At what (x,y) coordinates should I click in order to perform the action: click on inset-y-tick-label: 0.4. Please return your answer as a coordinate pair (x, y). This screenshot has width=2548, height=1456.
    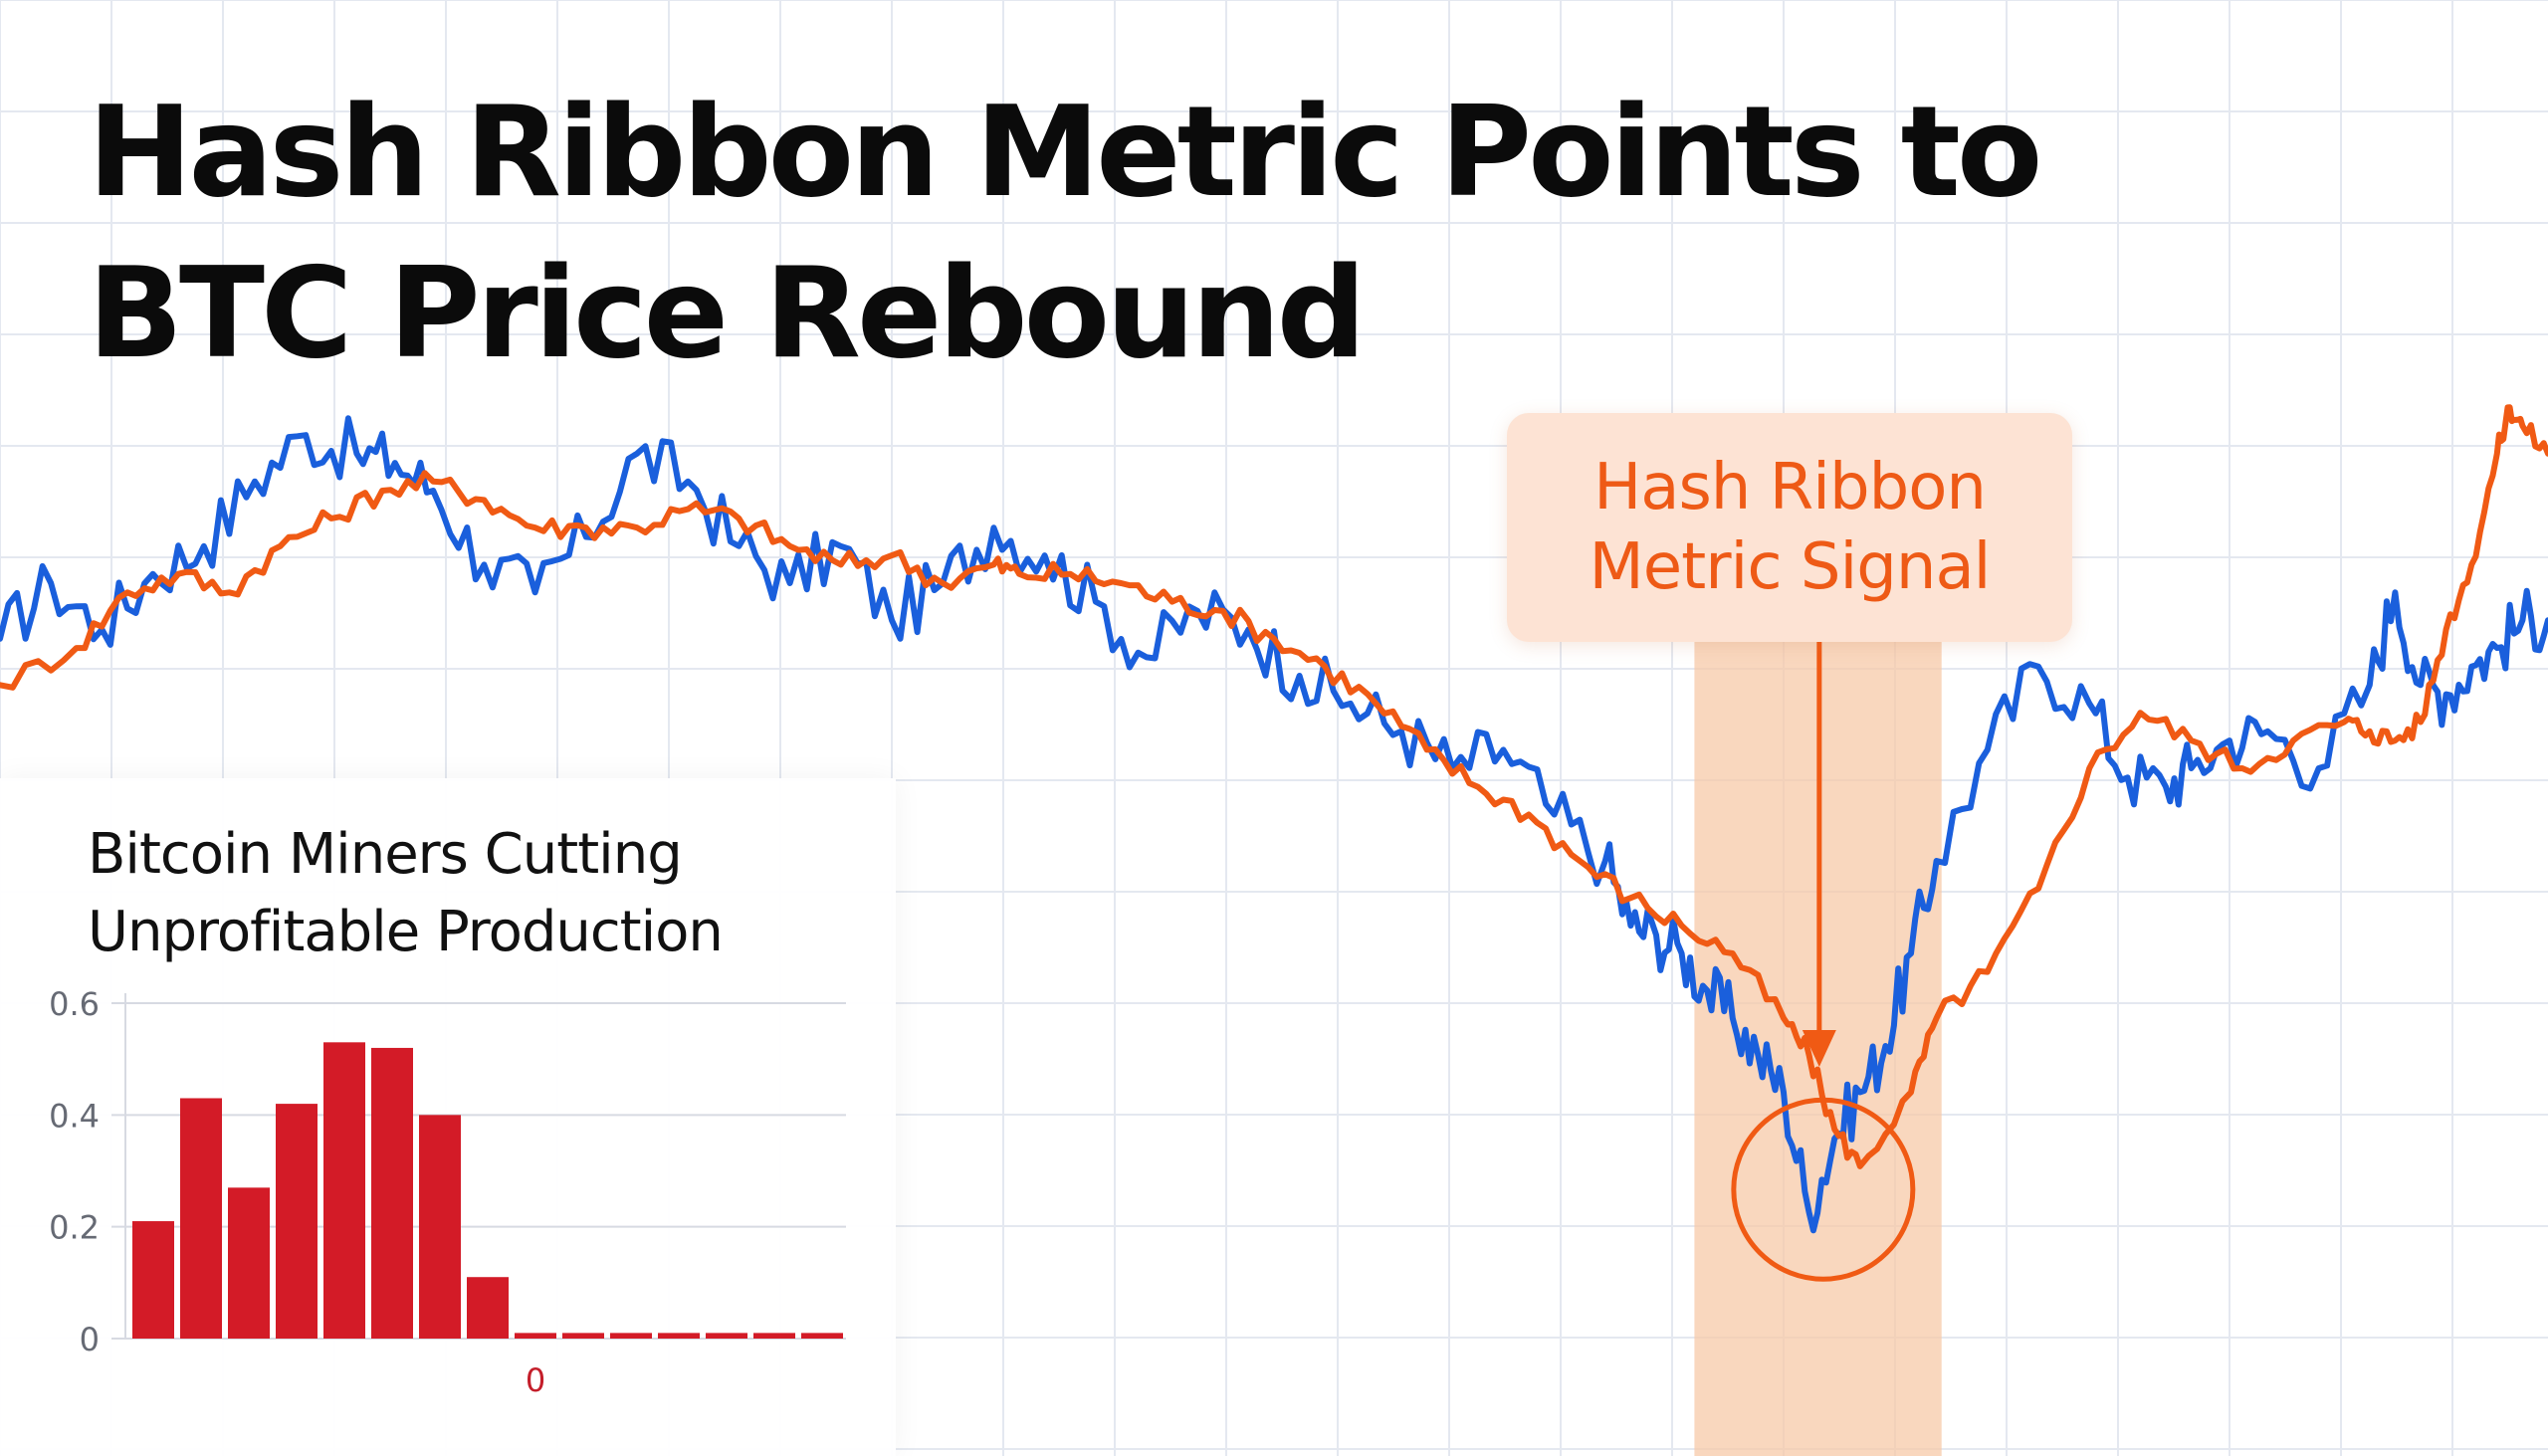
    Looking at the image, I should click on (74, 1116).